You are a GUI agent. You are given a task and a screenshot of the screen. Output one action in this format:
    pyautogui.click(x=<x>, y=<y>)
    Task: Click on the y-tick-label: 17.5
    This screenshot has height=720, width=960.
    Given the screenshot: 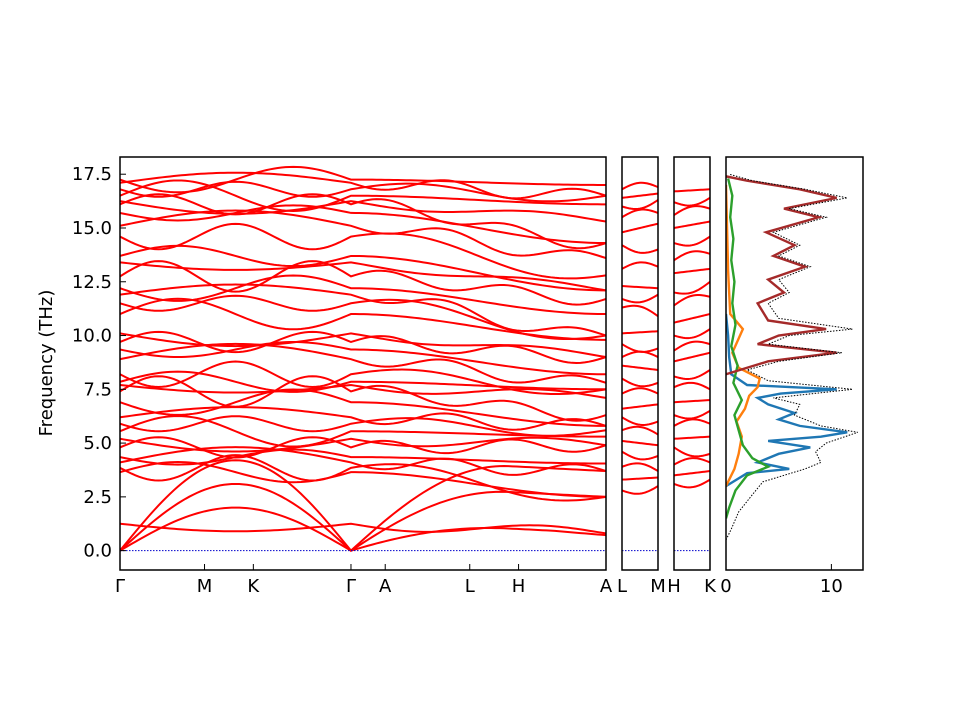 What is the action you would take?
    pyautogui.click(x=92, y=174)
    